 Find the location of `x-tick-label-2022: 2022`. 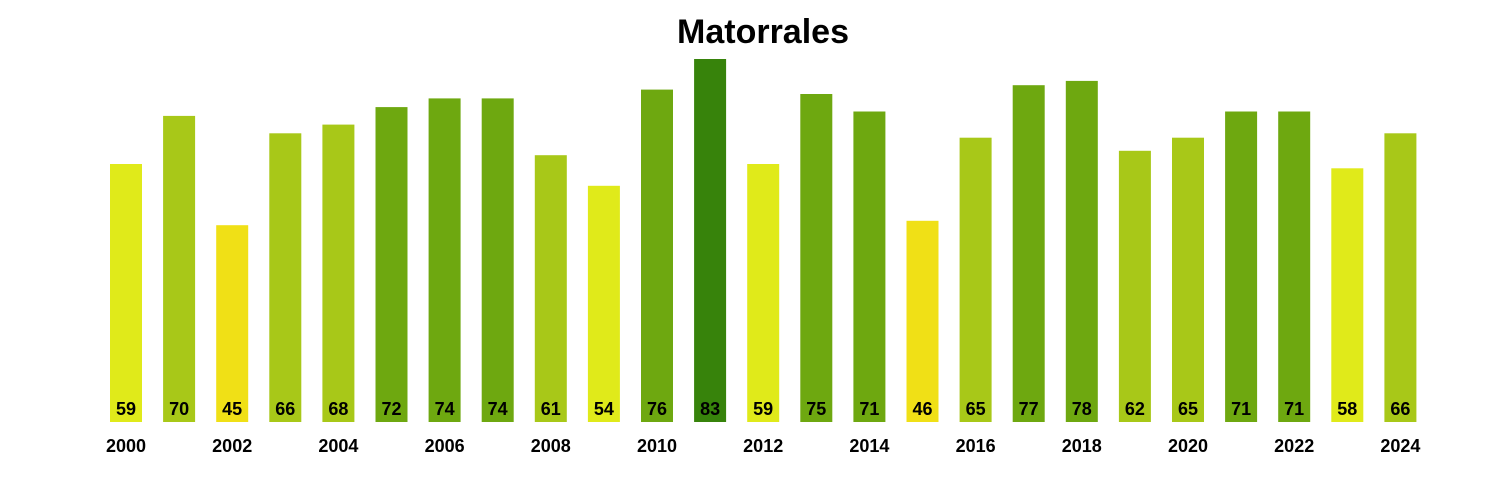

x-tick-label-2022: 2022 is located at coordinates (1294, 446).